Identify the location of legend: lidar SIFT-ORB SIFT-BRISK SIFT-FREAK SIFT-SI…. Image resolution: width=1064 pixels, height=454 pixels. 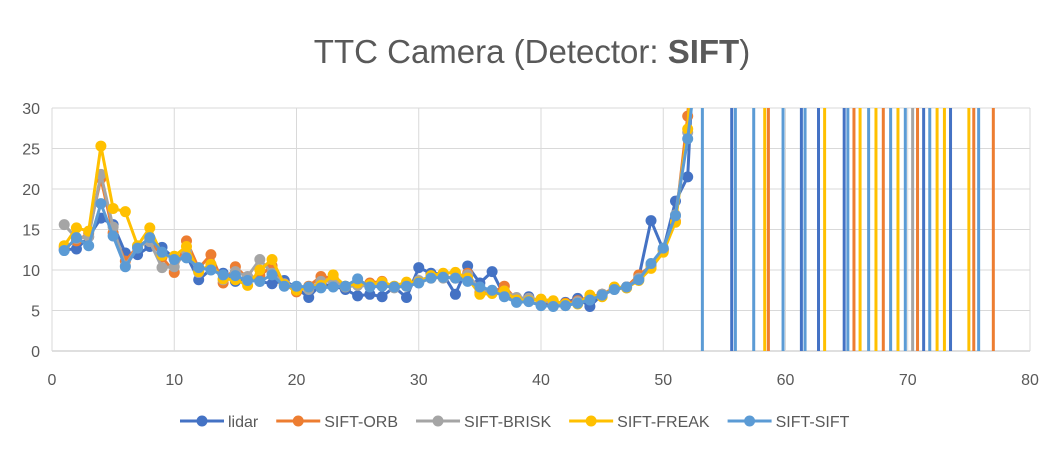
(515, 422).